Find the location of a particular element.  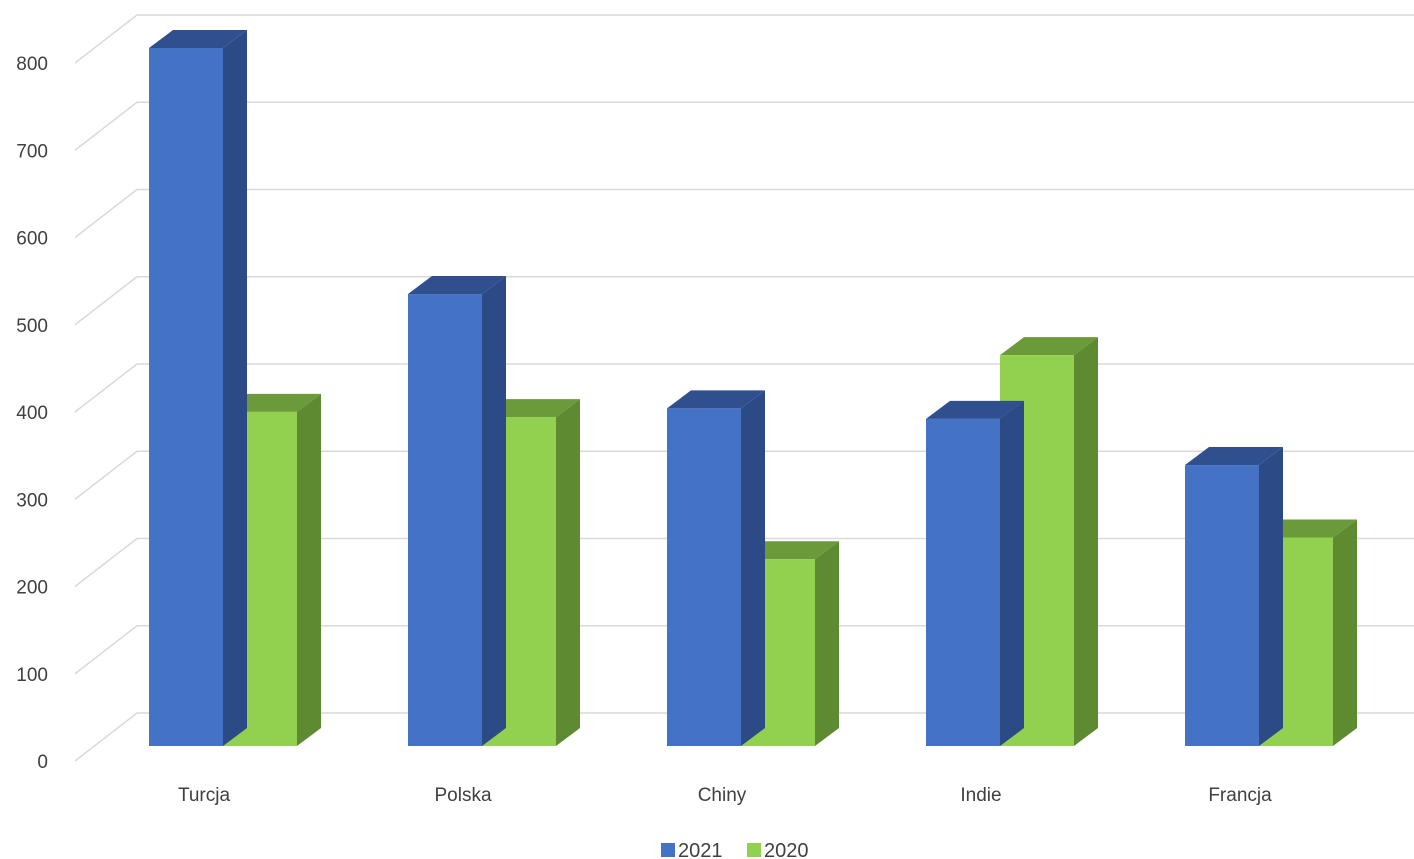

legend: 2021 2020 is located at coordinates (735, 849).